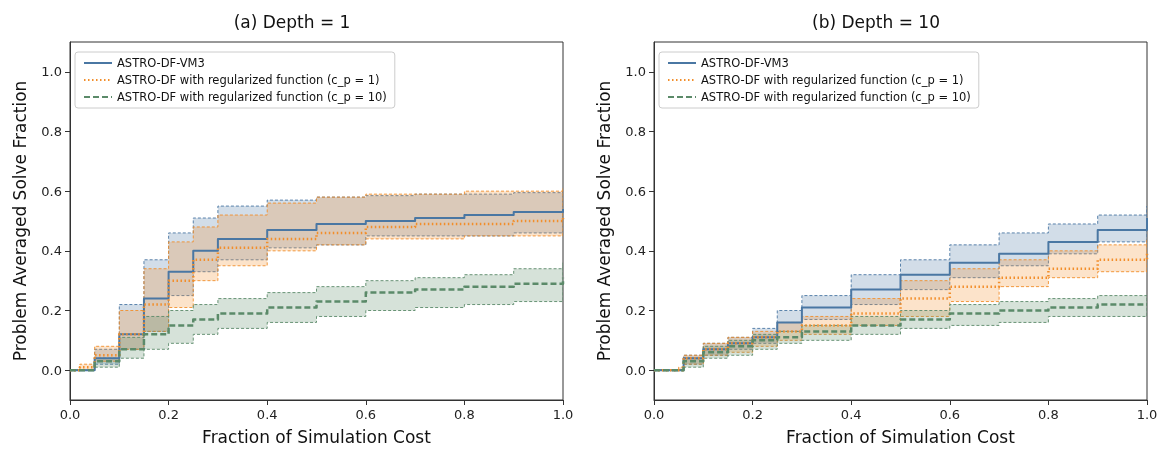  I want to click on chart-title: (b) Depth = 10, so click(876, 21).